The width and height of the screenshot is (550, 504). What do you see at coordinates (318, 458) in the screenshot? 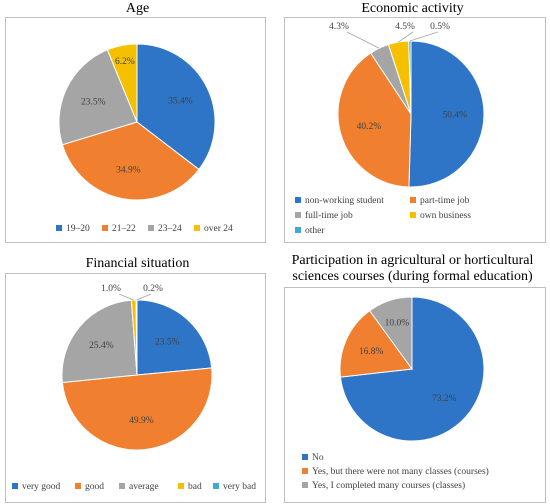
I see `participation-legend-label: No` at bounding box center [318, 458].